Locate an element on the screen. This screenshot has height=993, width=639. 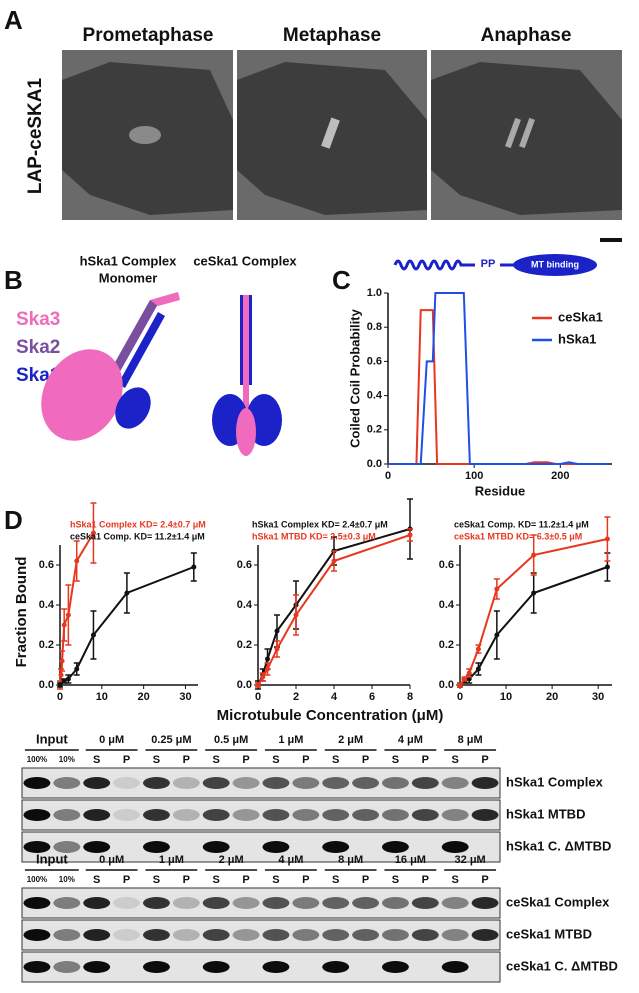
domain-diagram is located at coordinates (495, 265).